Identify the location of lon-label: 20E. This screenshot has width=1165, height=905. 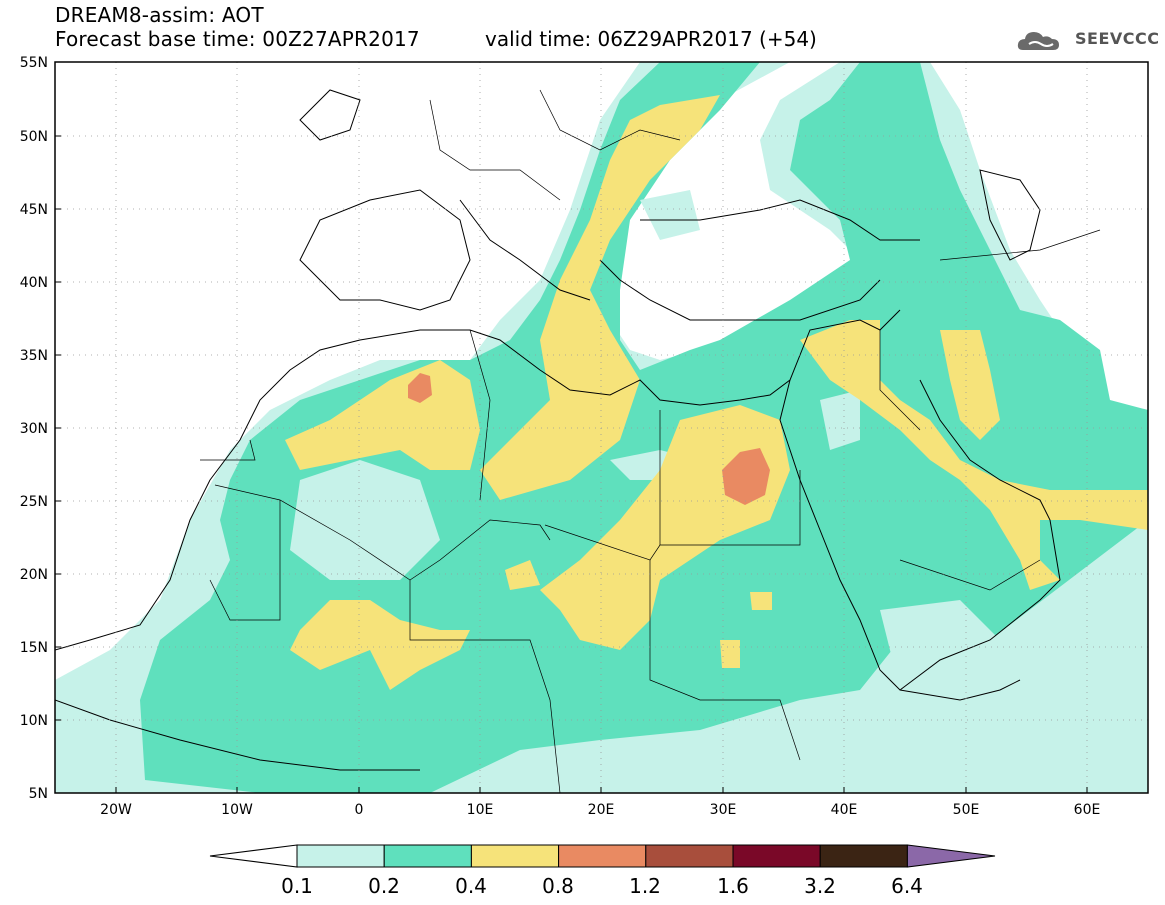
(601, 810).